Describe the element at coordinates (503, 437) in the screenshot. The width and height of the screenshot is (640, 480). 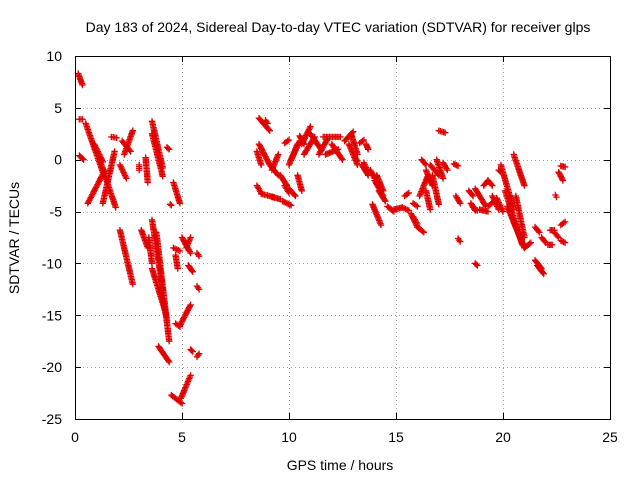
I see `x-tick-label: 20` at that location.